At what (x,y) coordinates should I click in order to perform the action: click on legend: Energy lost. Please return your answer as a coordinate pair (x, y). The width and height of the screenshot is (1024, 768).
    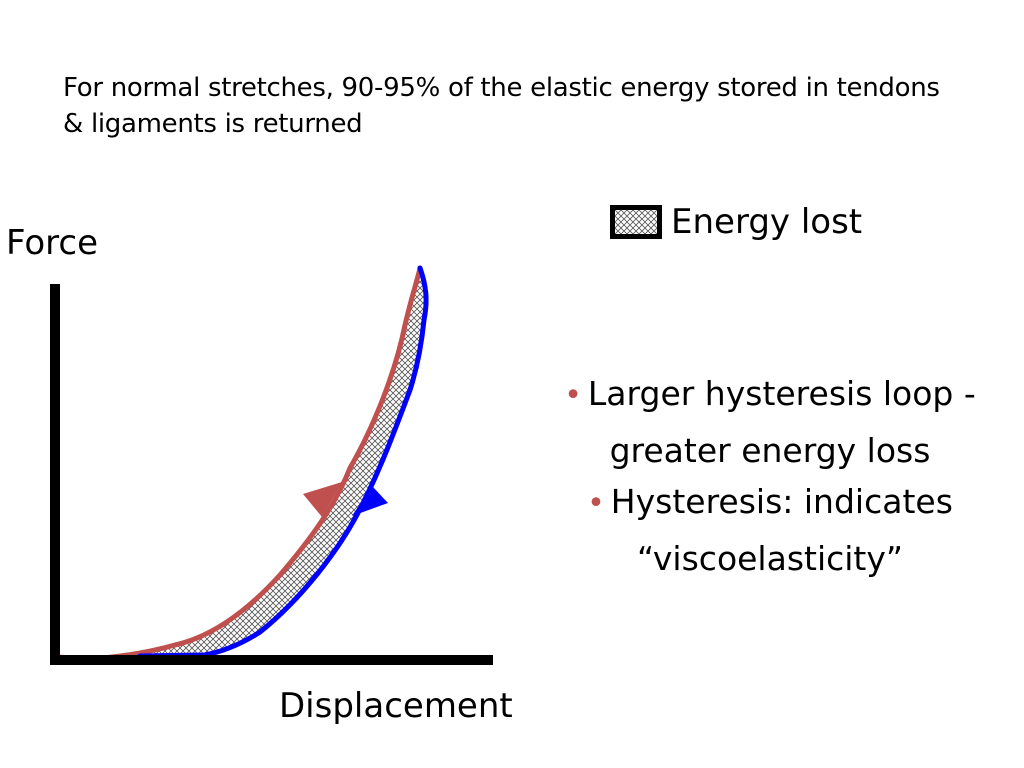
    Looking at the image, I should click on (736, 222).